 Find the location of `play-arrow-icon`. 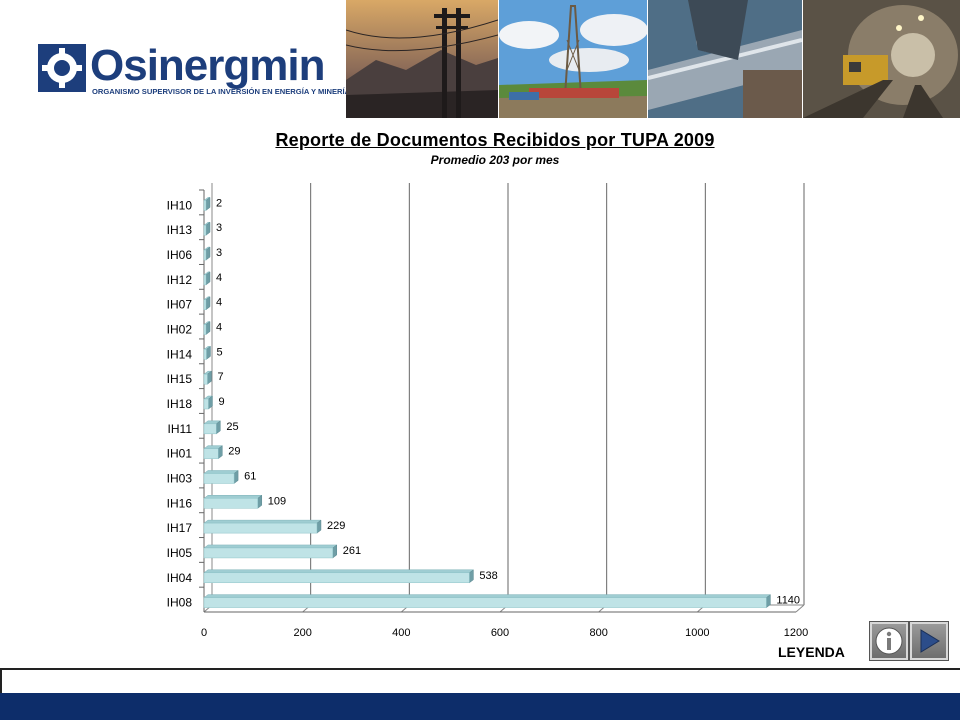

play-arrow-icon is located at coordinates (930, 641).